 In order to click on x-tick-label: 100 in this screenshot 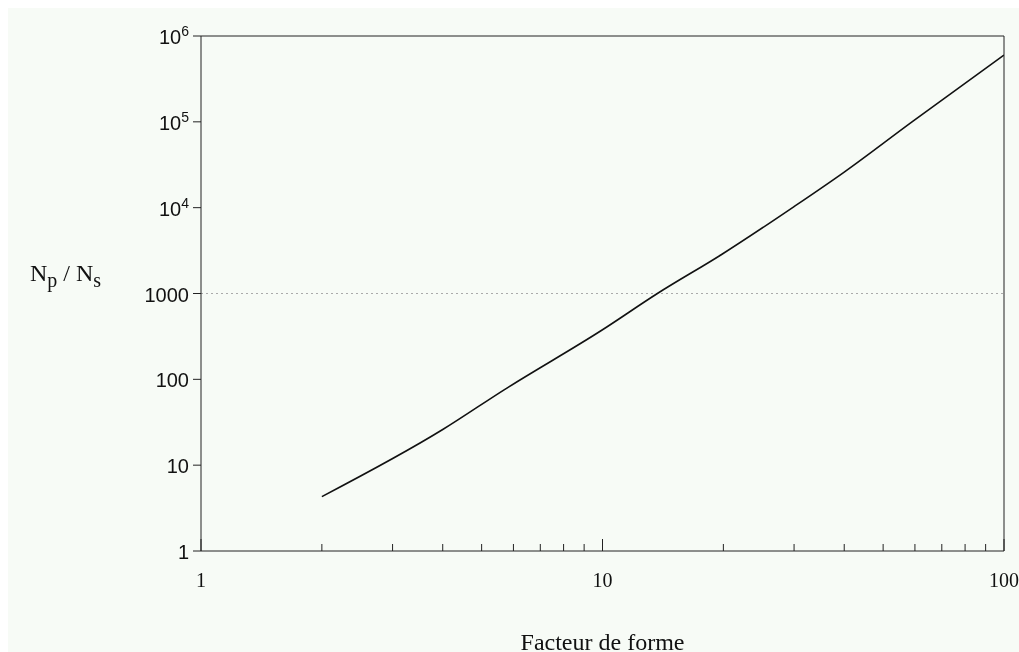, I will do `click(1004, 580)`.